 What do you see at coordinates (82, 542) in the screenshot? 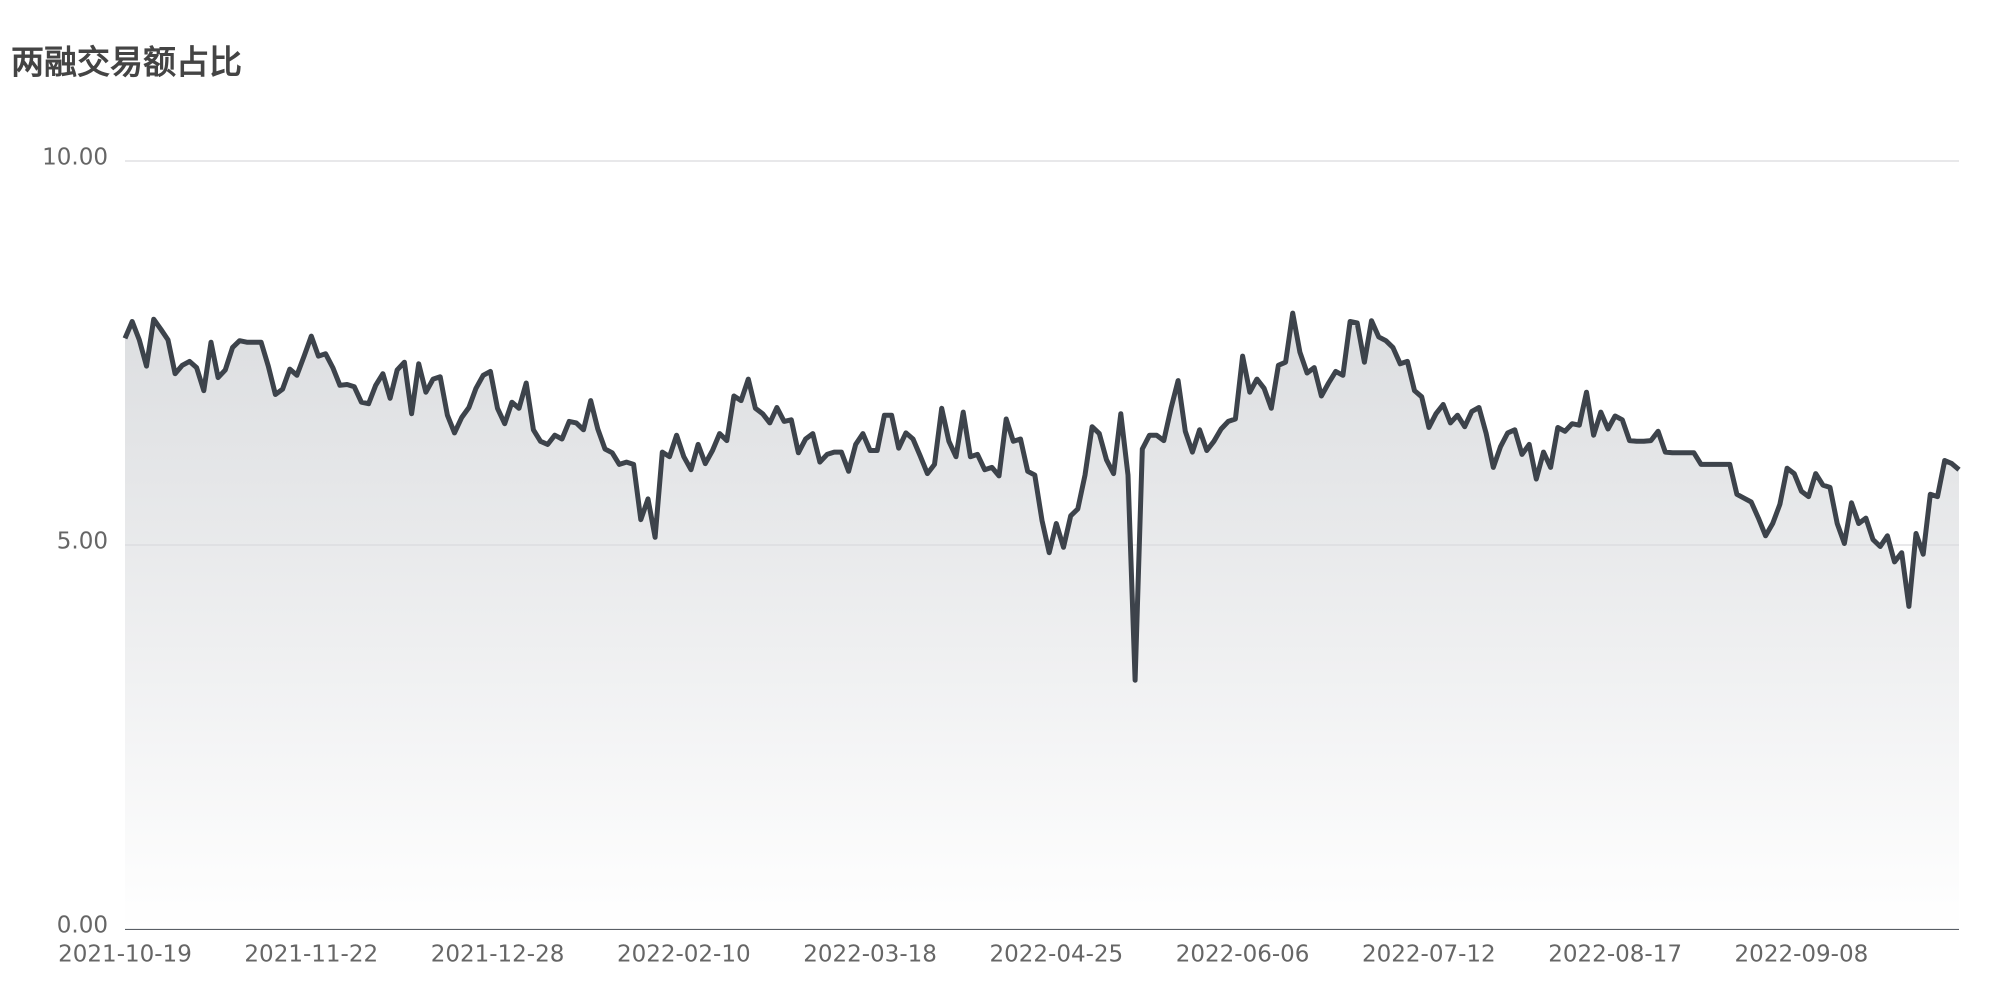
I see `y-tick-label: 5.00` at bounding box center [82, 542].